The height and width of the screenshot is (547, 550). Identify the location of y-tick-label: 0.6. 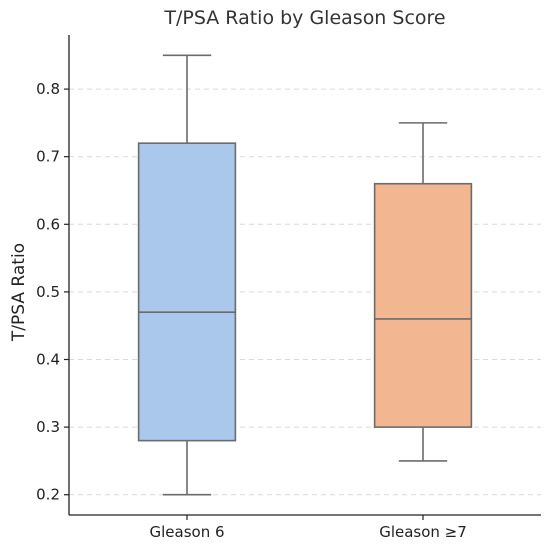
(48, 224).